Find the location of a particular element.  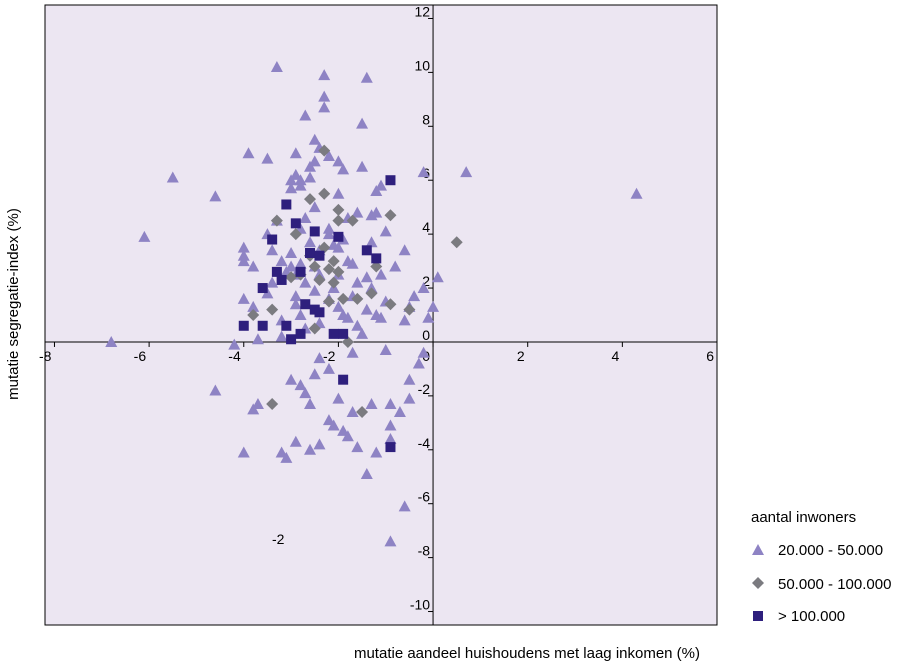

y-tick-label: -8 is located at coordinates (424, 551).